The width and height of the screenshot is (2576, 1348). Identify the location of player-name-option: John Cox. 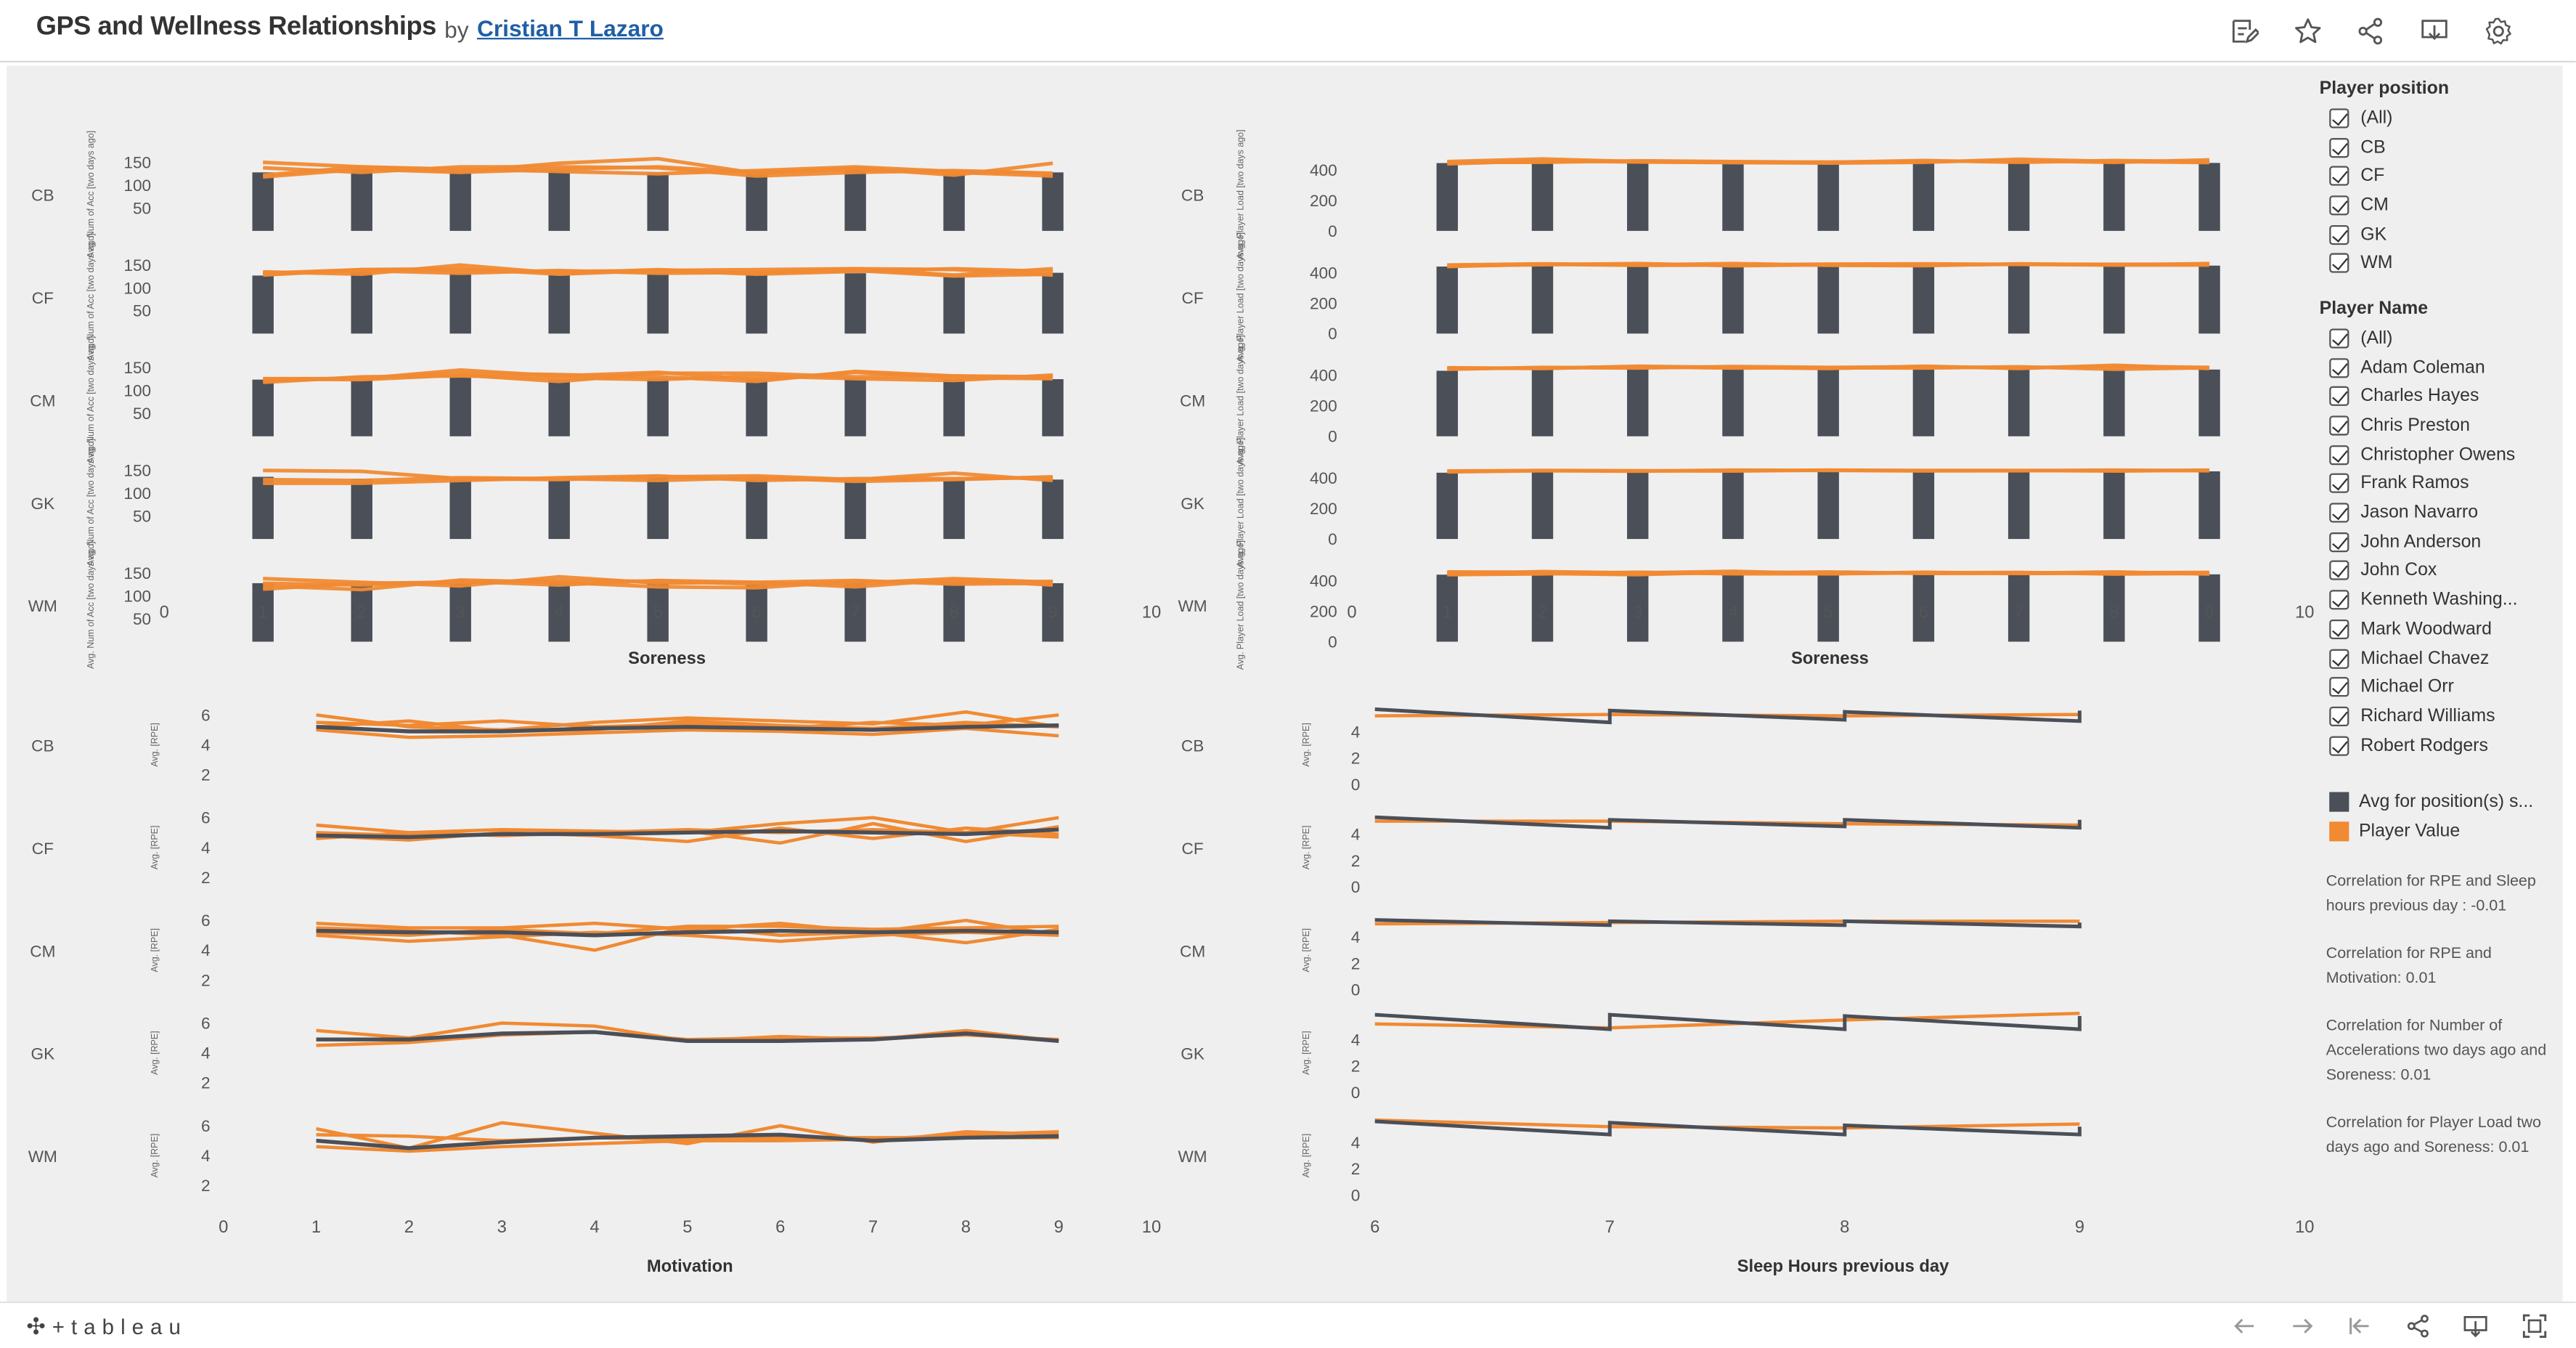
(2443, 570).